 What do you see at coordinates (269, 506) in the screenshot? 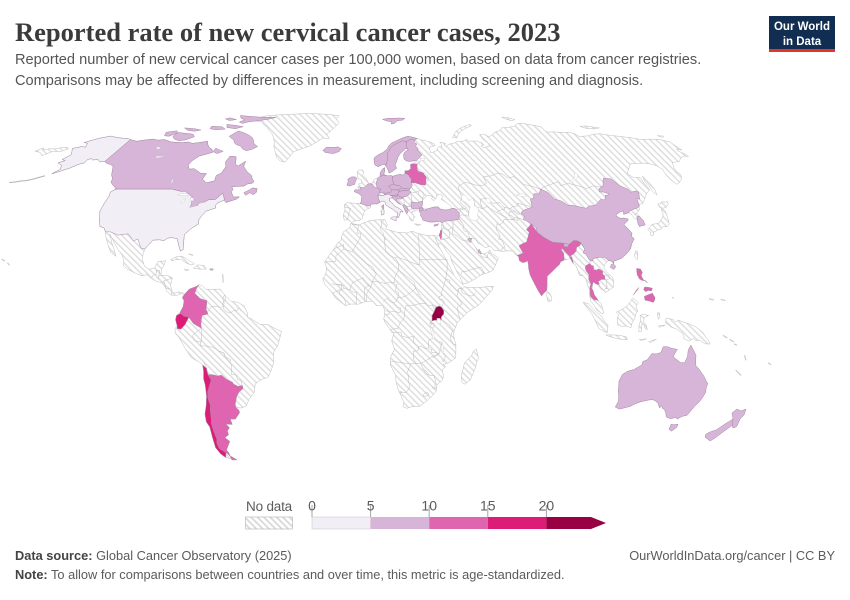
I see `svg-text: No data` at bounding box center [269, 506].